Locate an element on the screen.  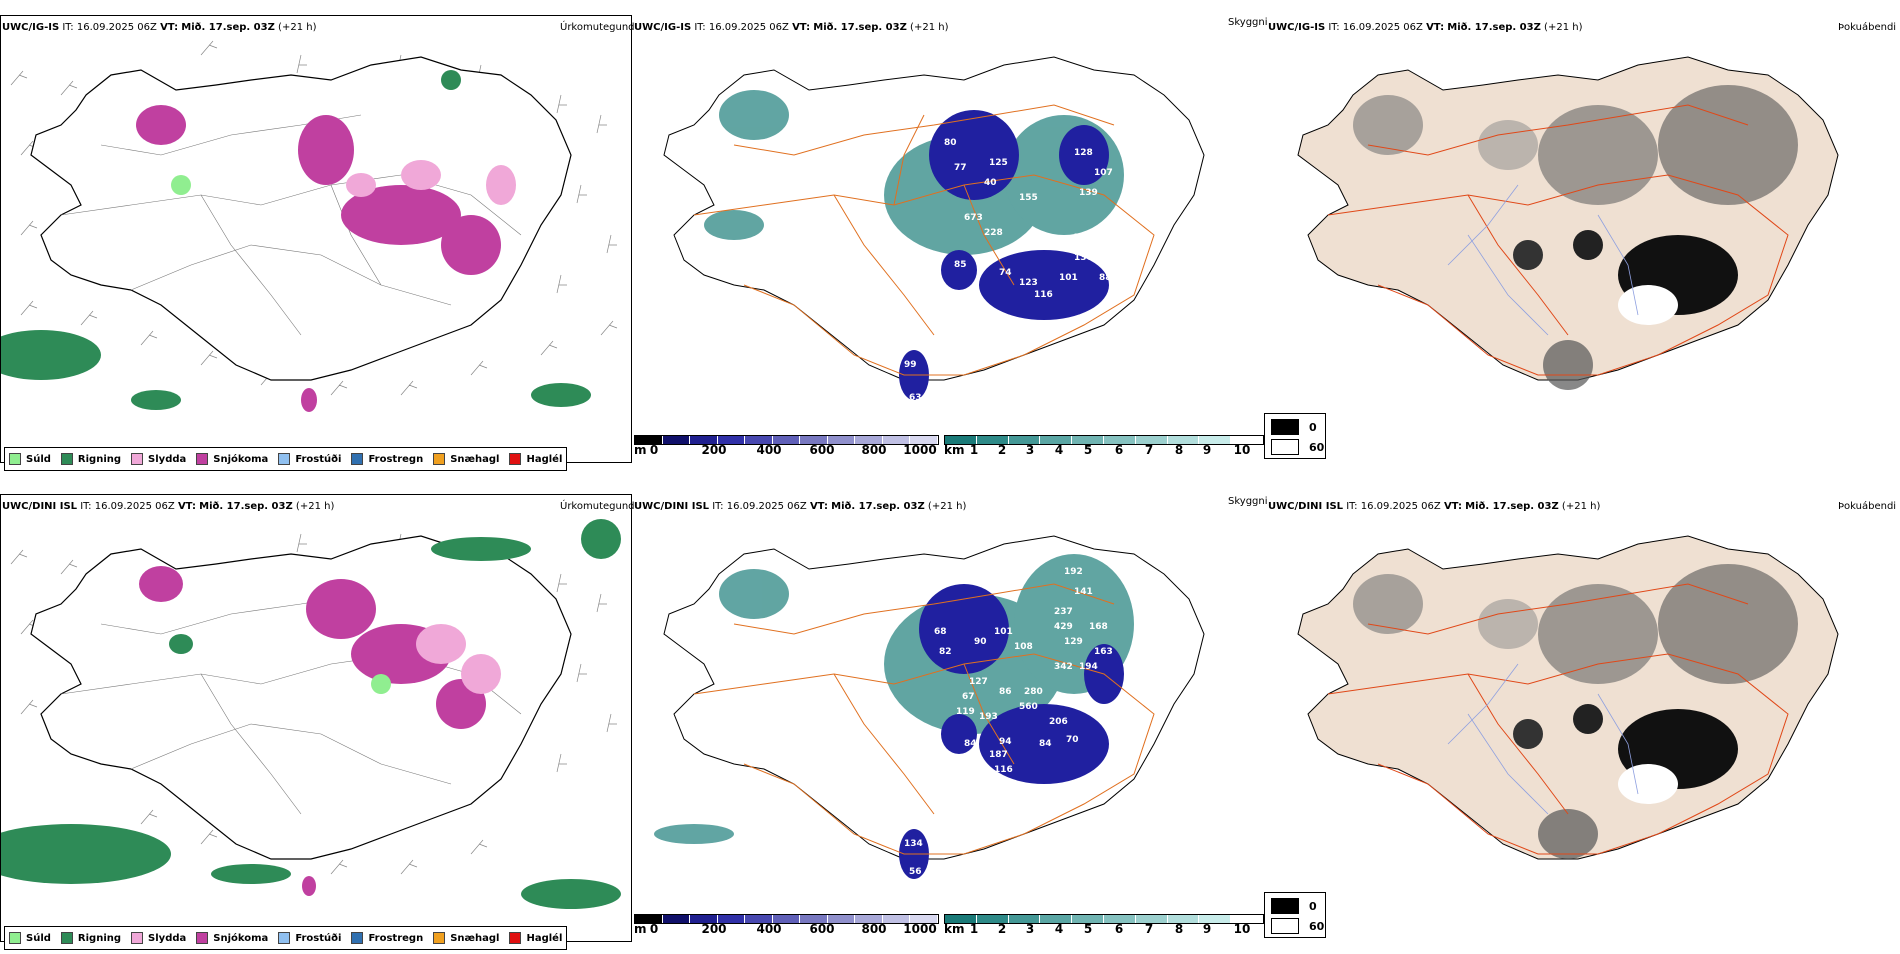
fog-legend-row: 60 is located at coordinates (1297, 447).